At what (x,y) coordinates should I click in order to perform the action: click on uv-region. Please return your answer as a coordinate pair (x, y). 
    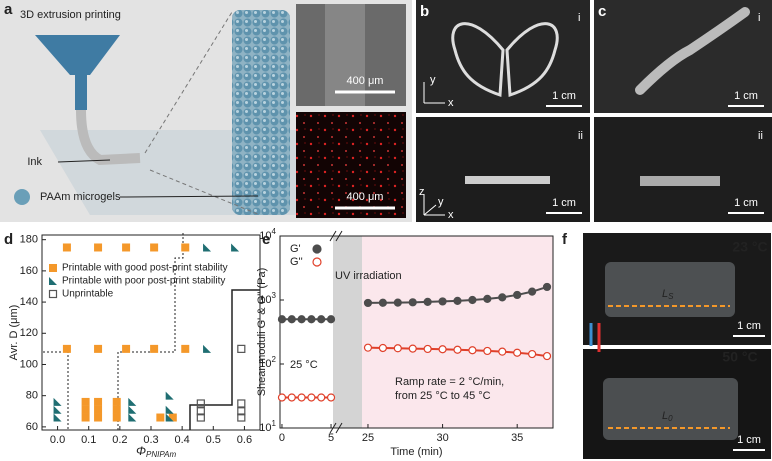
    Looking at the image, I should click on (347, 332).